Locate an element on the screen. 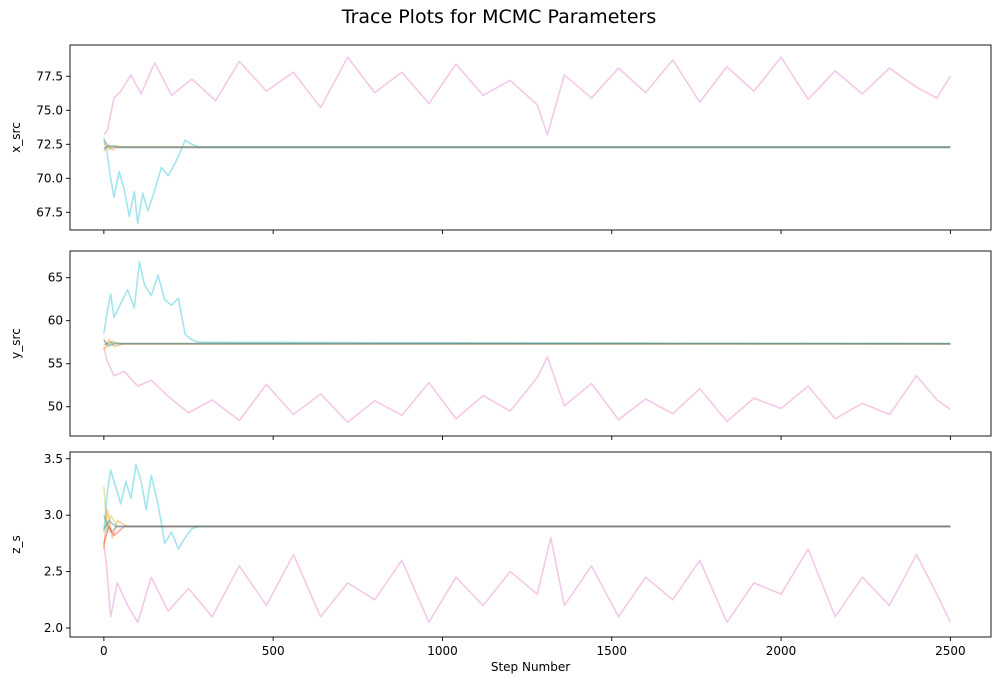 This screenshot has width=998, height=690. y-tick-label: 50 is located at coordinates (55, 407).